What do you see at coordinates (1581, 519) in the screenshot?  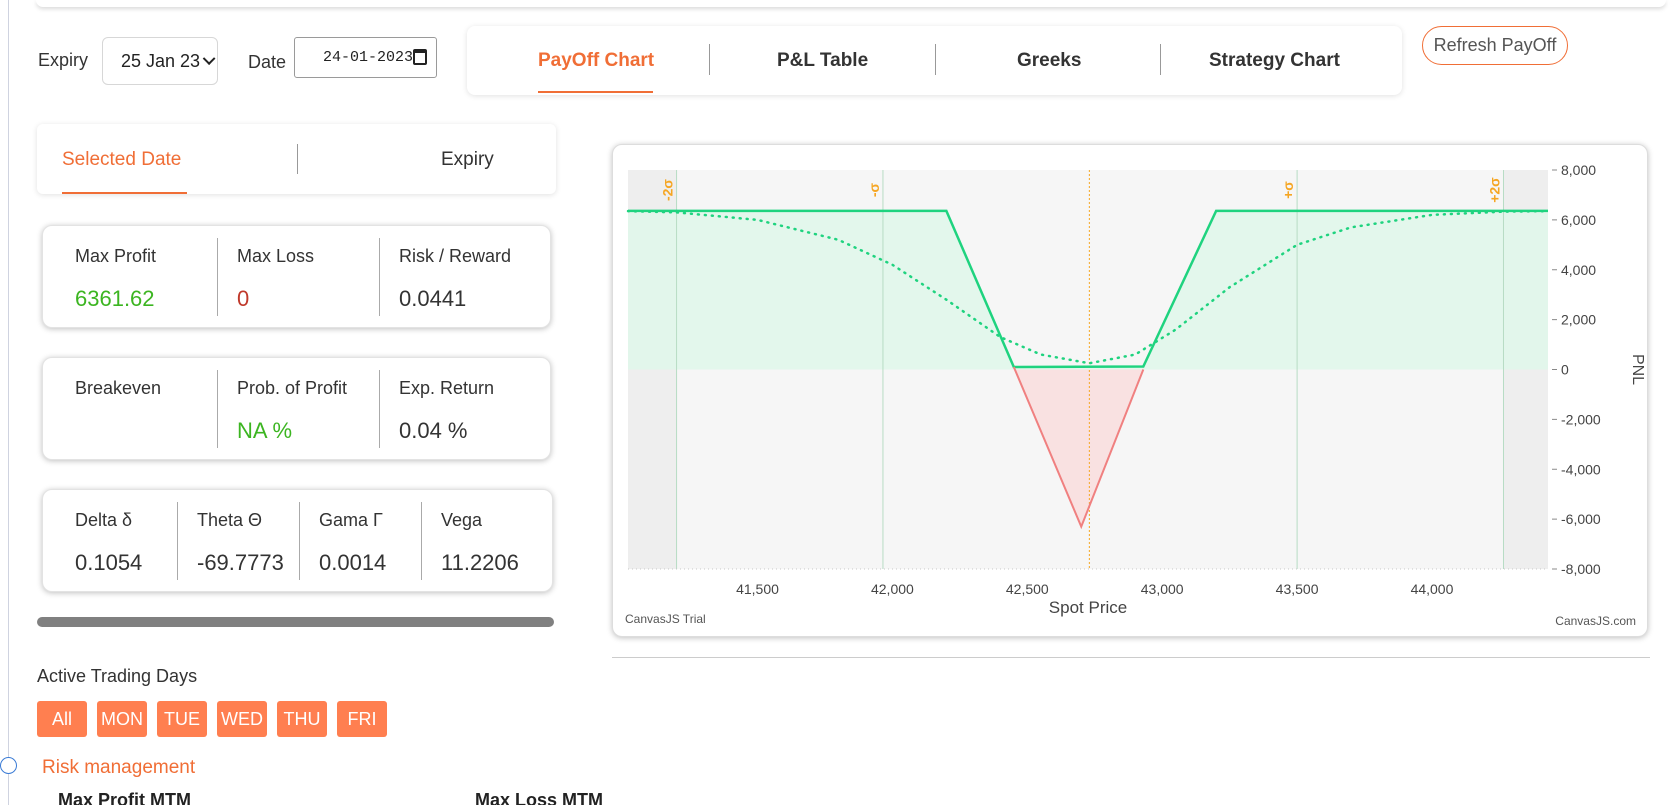 I see `y-tick-label: -6,000` at bounding box center [1581, 519].